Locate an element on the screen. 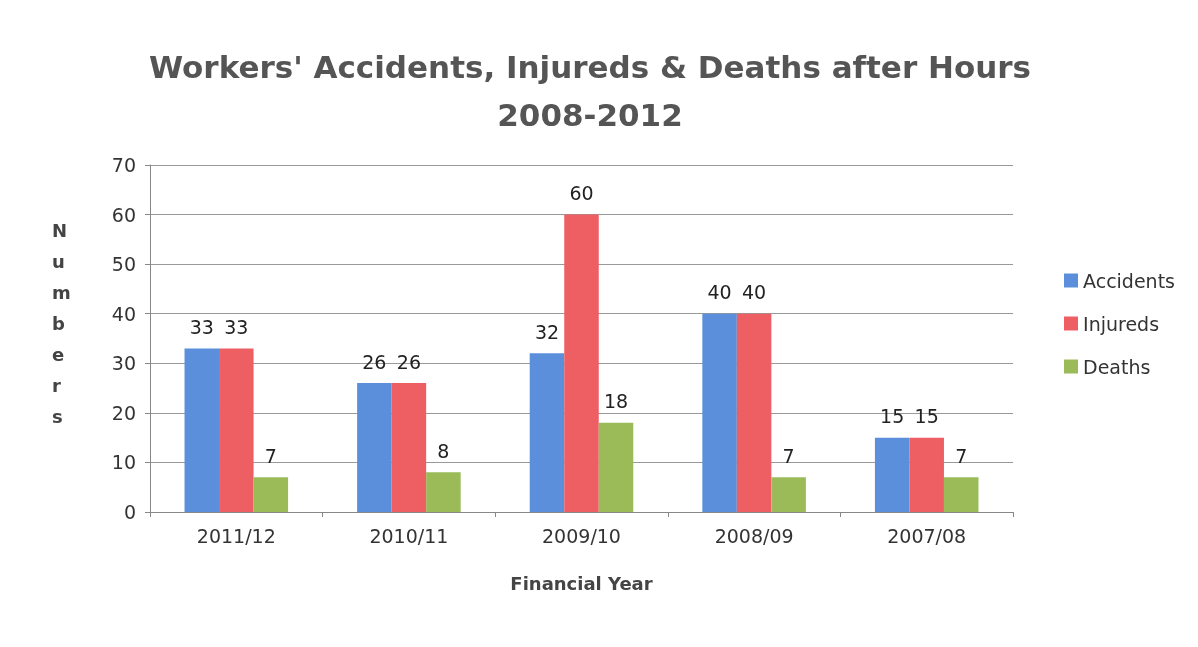 The width and height of the screenshot is (1198, 647). x-tick-label: 2007/08 is located at coordinates (927, 535).